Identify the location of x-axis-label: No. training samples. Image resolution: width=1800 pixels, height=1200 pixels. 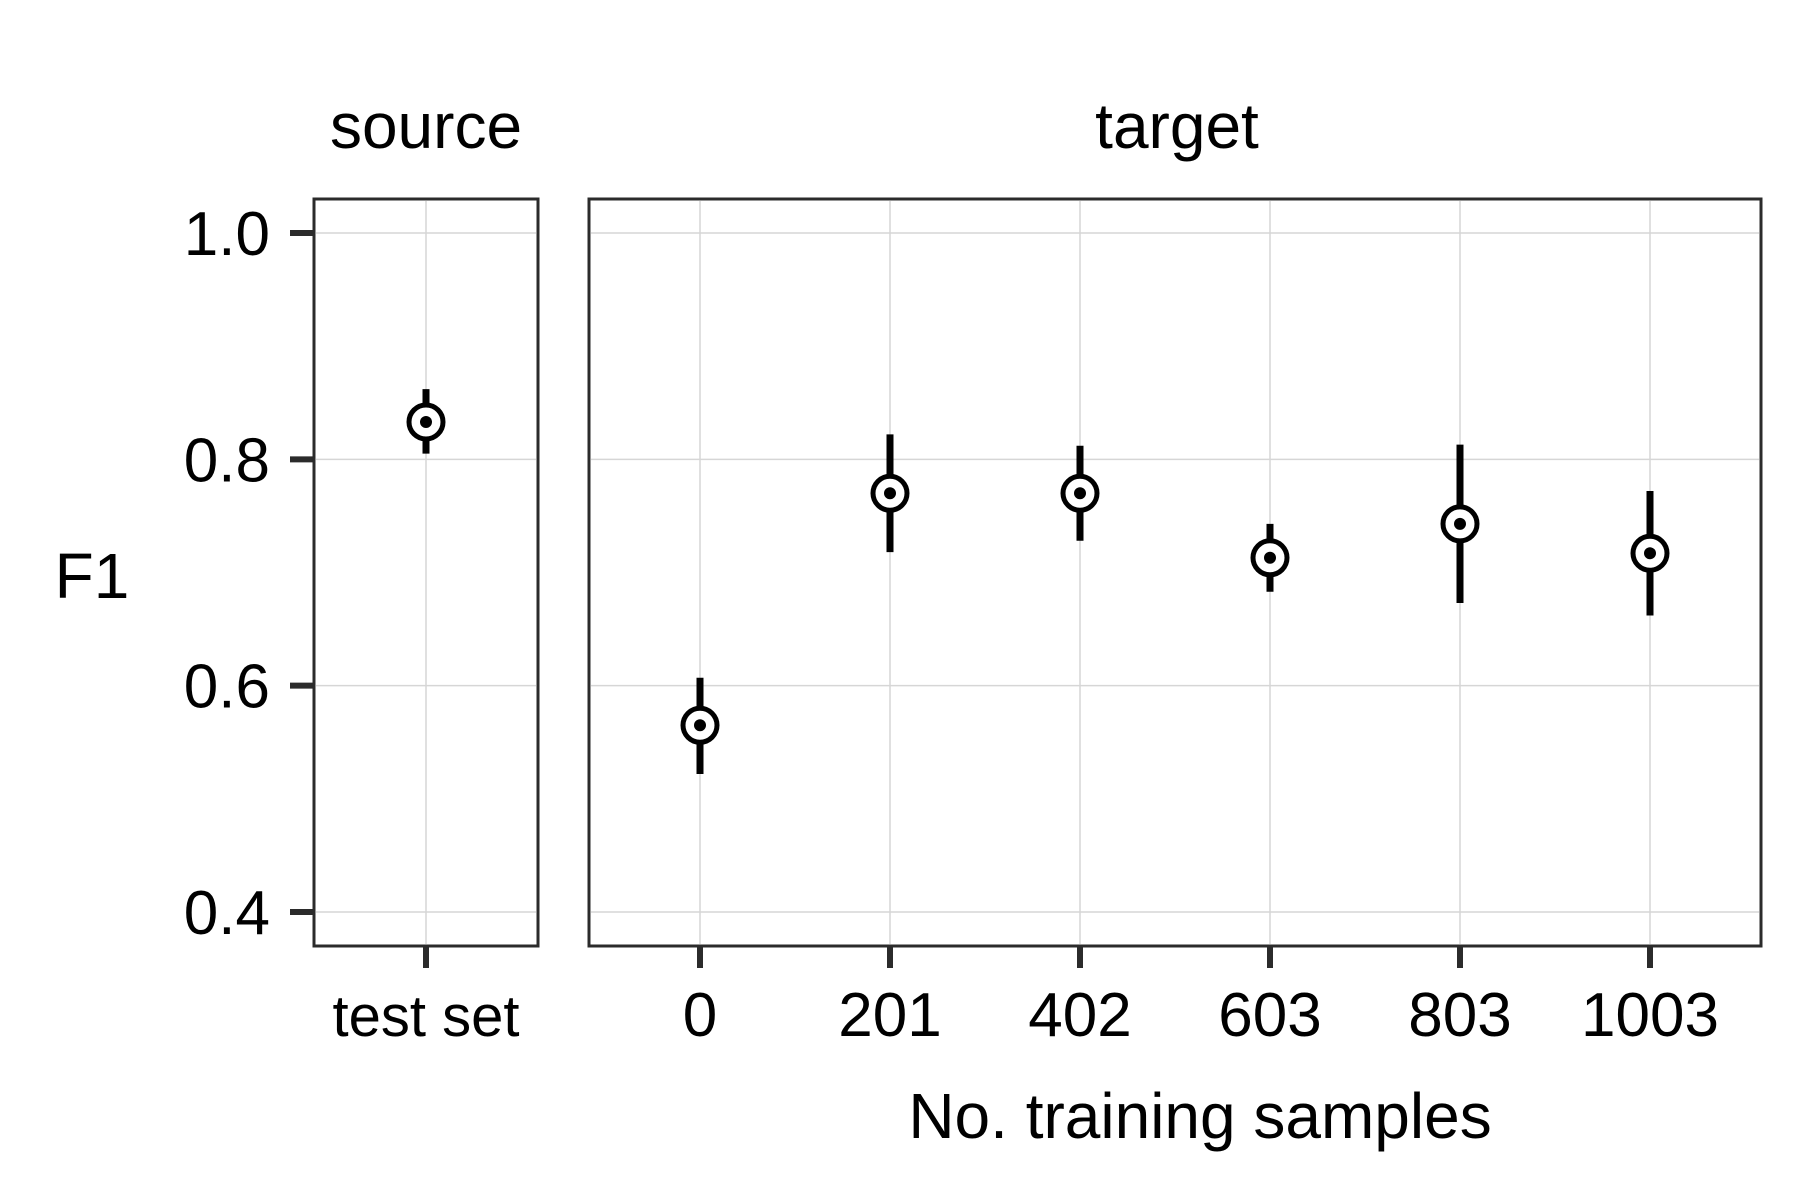
(1199, 1116).